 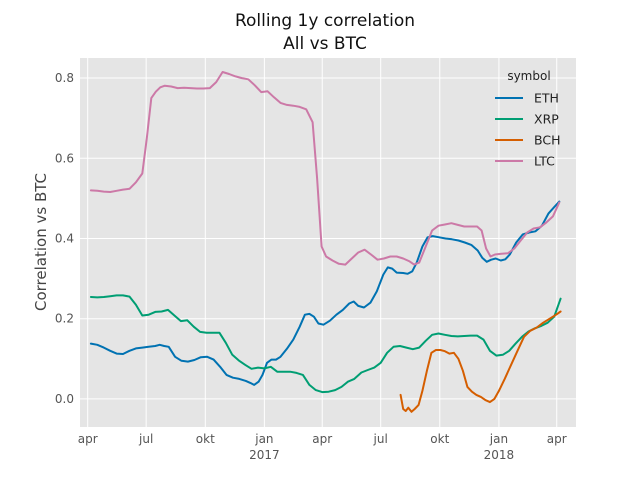 I want to click on y-tick-label: 0.4, so click(x=64, y=238).